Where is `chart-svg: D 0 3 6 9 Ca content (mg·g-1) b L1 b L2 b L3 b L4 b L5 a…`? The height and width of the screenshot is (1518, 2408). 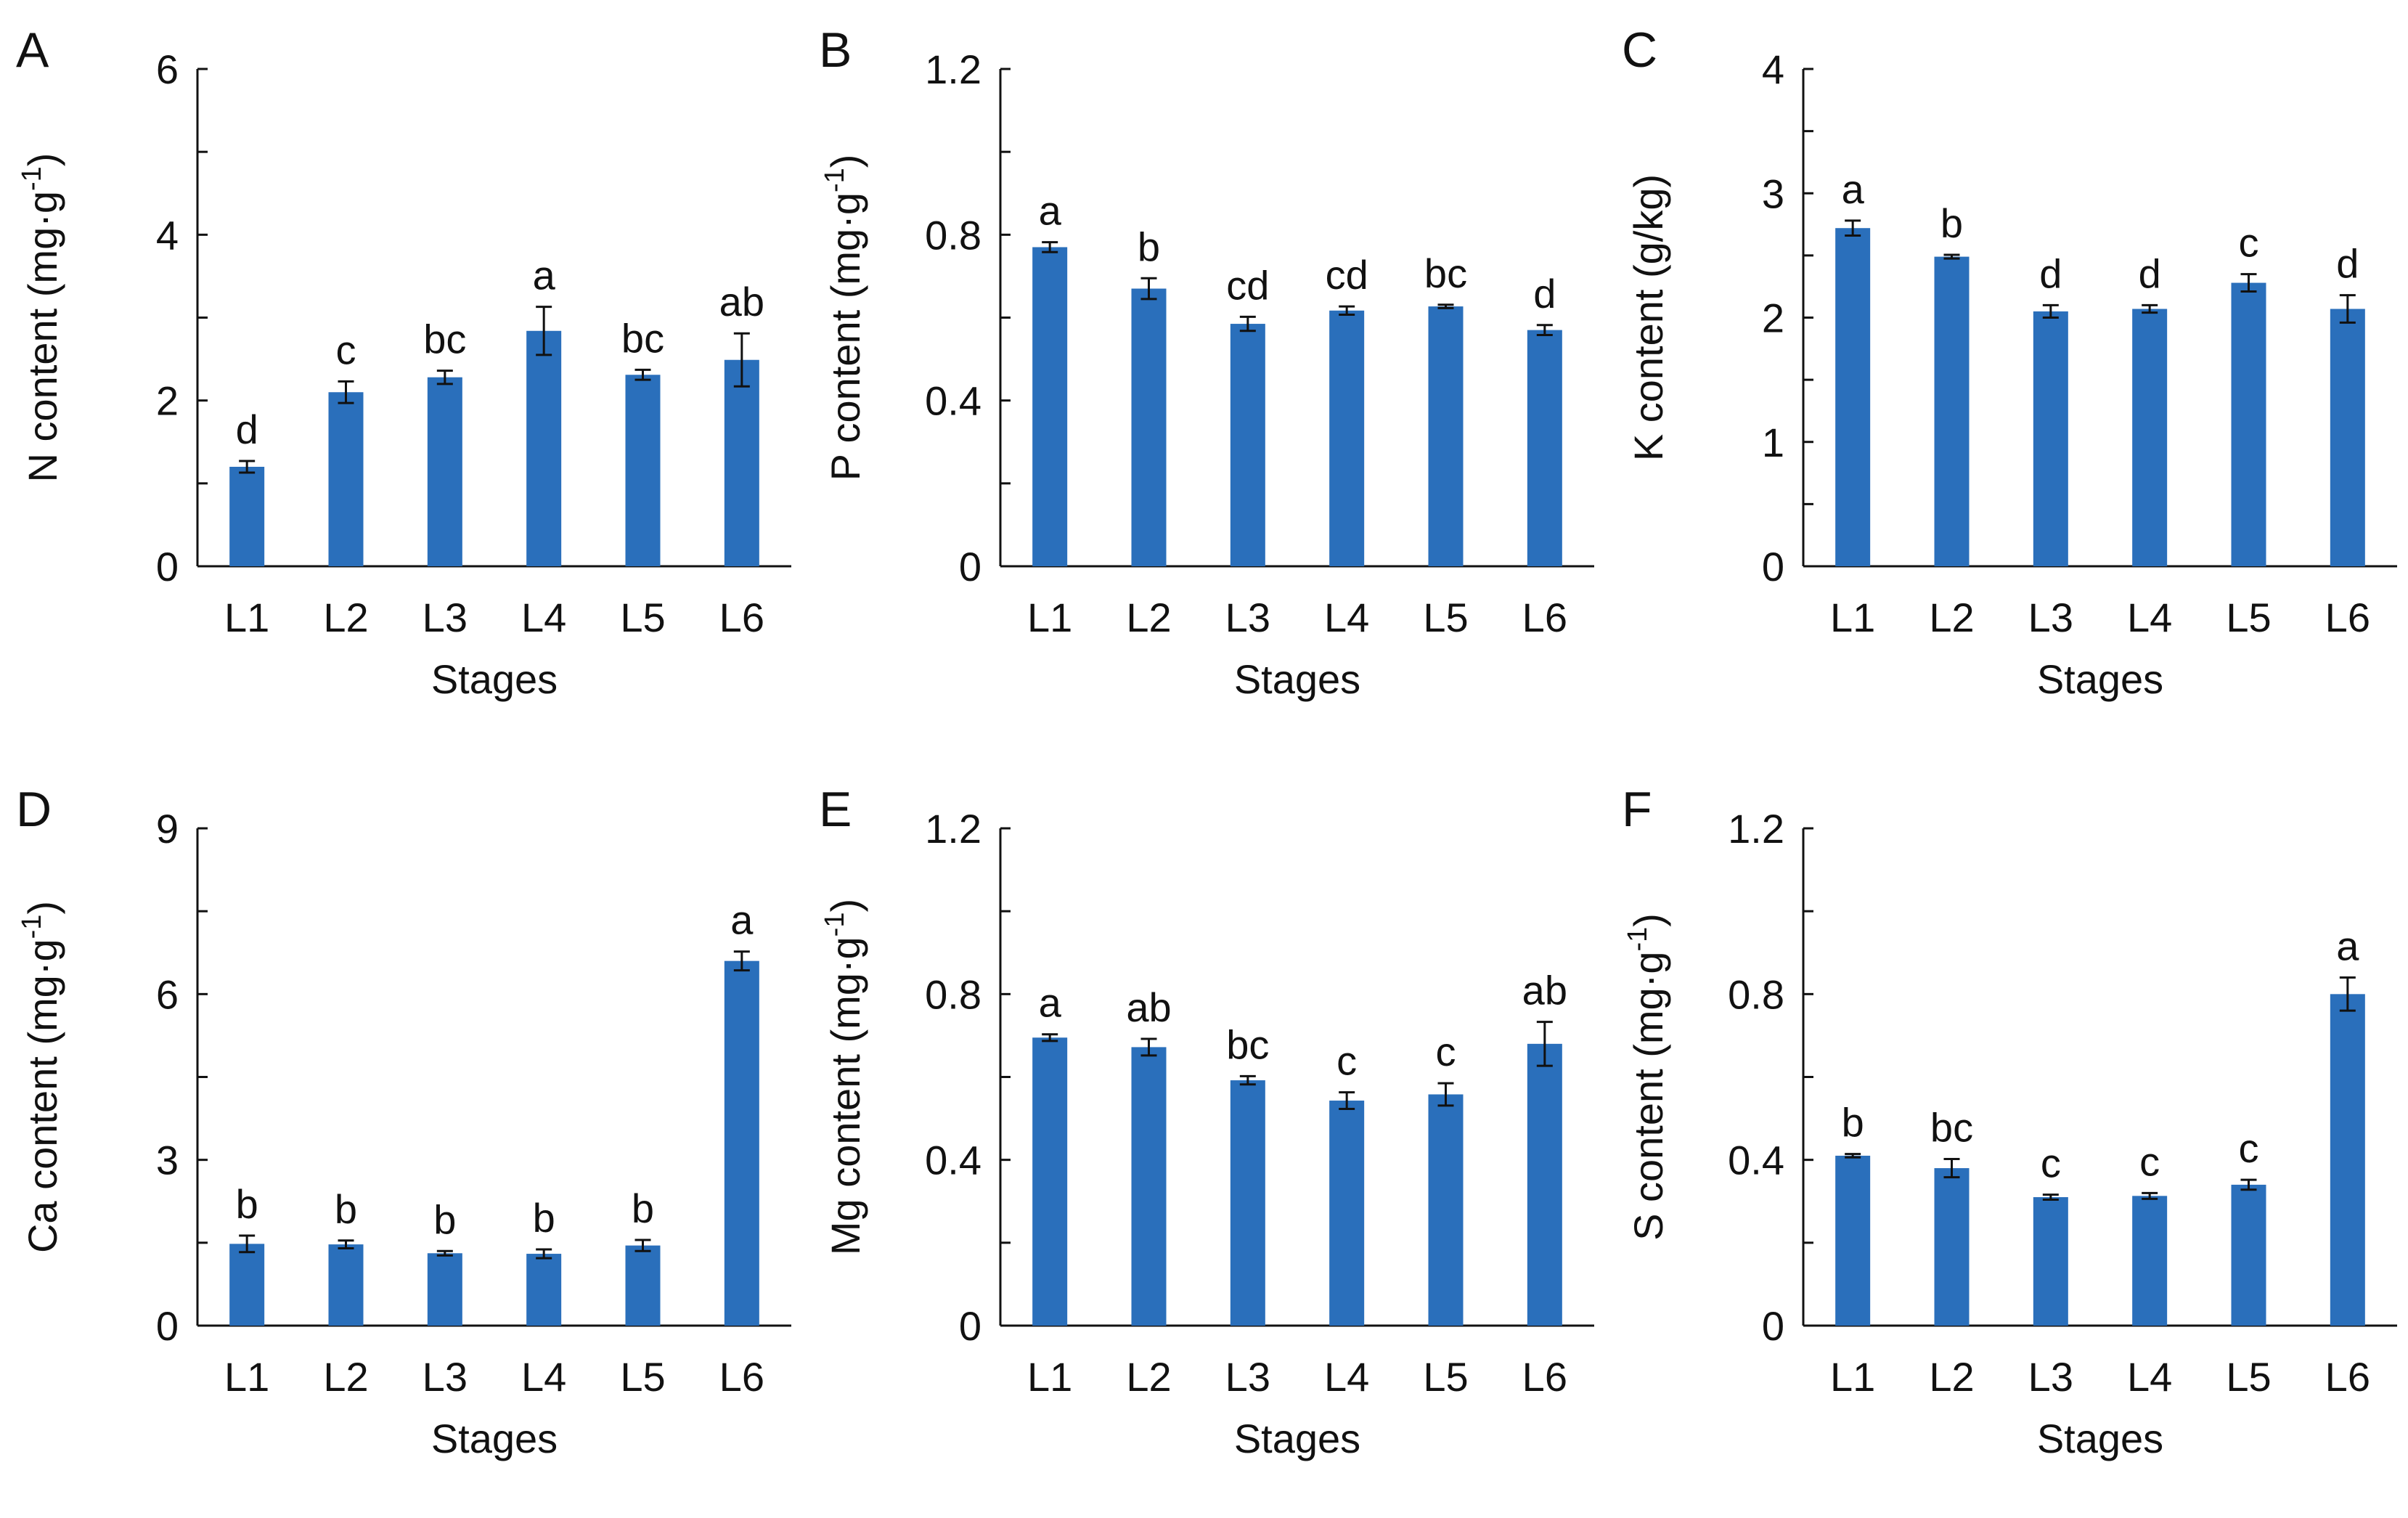 chart-svg: D 0 3 6 9 Ca content (mg·g-1) b L1 b L2 b L3 b L4 b L5 a… is located at coordinates (403, 1121).